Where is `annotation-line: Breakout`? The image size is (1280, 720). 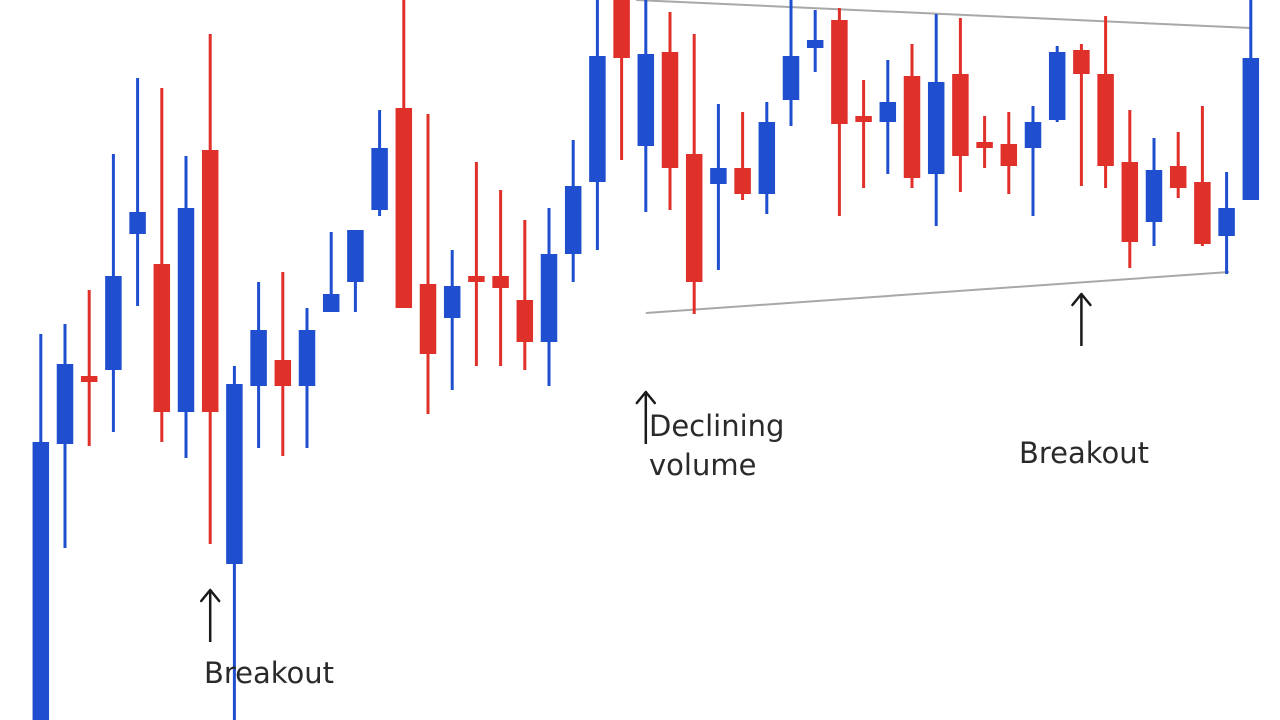 annotation-line: Breakout is located at coordinates (1084, 453).